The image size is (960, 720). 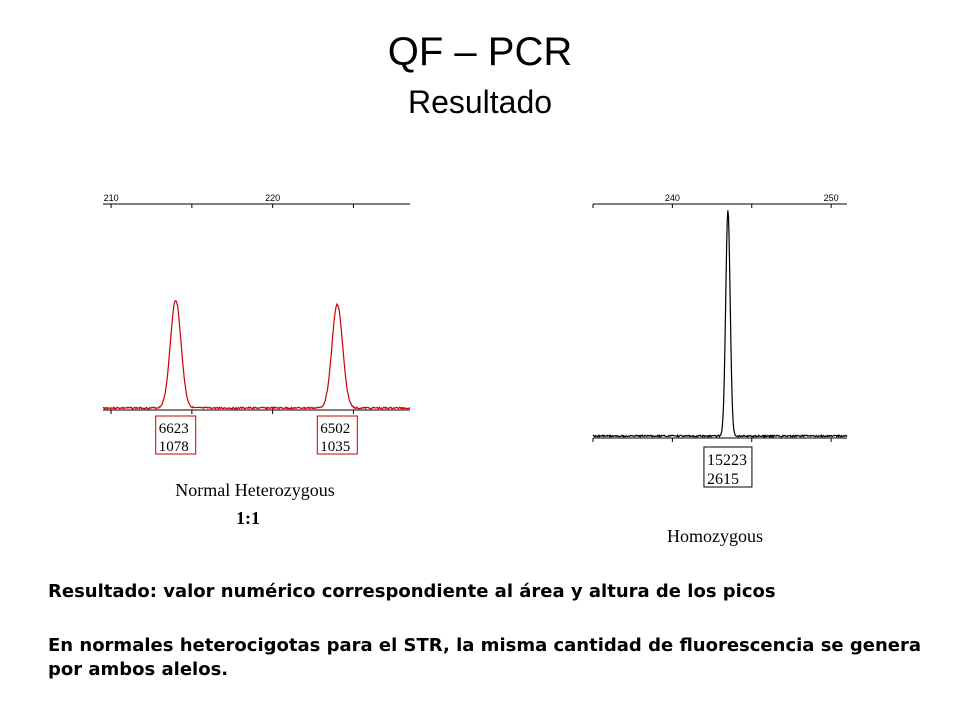 I want to click on heterozygous-title: Normal Heterozygous, so click(x=254, y=490).